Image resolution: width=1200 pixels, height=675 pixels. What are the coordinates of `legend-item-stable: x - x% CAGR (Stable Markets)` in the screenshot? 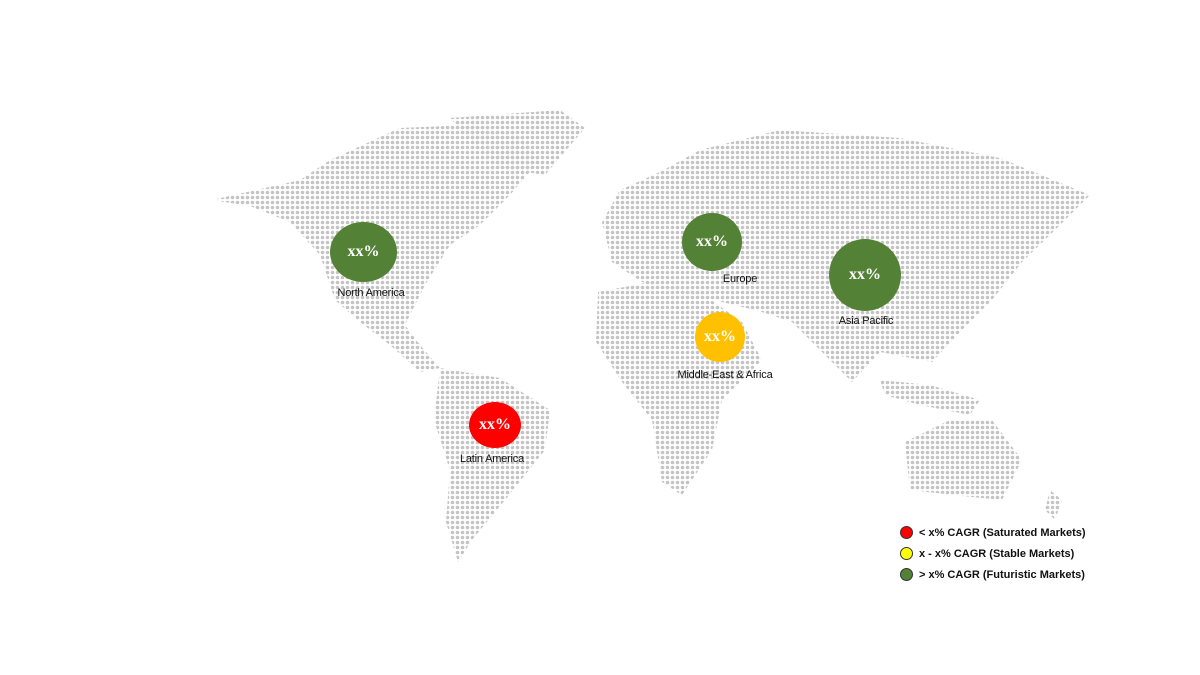 It's located at (993, 553).